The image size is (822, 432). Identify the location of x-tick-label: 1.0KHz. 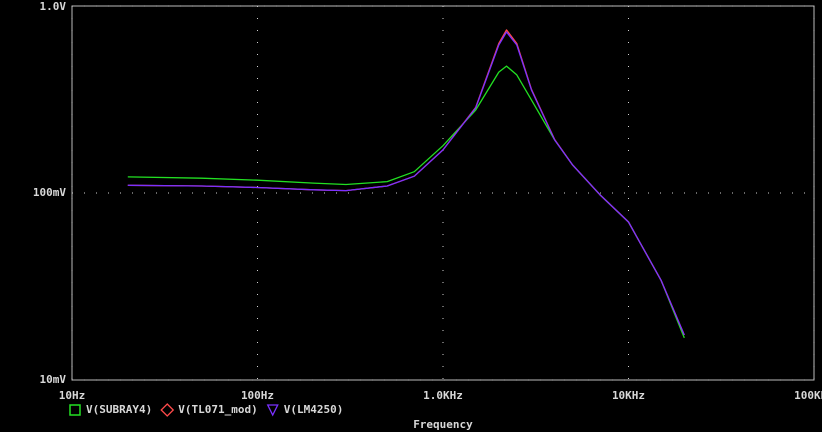
(443, 395).